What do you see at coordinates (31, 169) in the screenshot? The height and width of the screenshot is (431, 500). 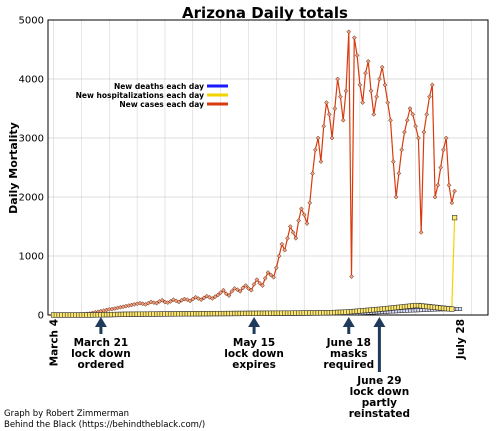 I see `y-axis-ticks: 0 1000 2000 3000 4000 5000` at bounding box center [31, 169].